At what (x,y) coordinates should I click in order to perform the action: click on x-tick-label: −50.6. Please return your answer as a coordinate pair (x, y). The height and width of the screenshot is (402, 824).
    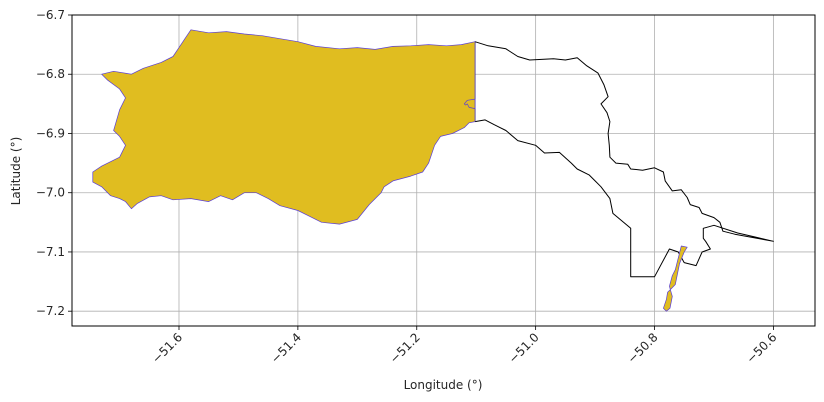
    Looking at the image, I should click on (762, 348).